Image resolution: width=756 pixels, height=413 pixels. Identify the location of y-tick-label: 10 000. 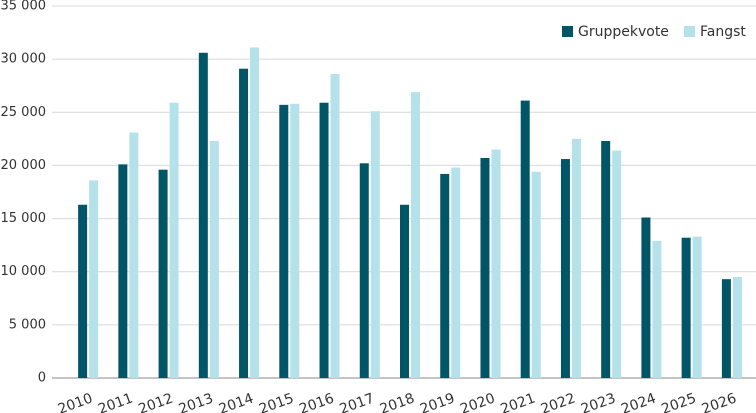
(24, 271).